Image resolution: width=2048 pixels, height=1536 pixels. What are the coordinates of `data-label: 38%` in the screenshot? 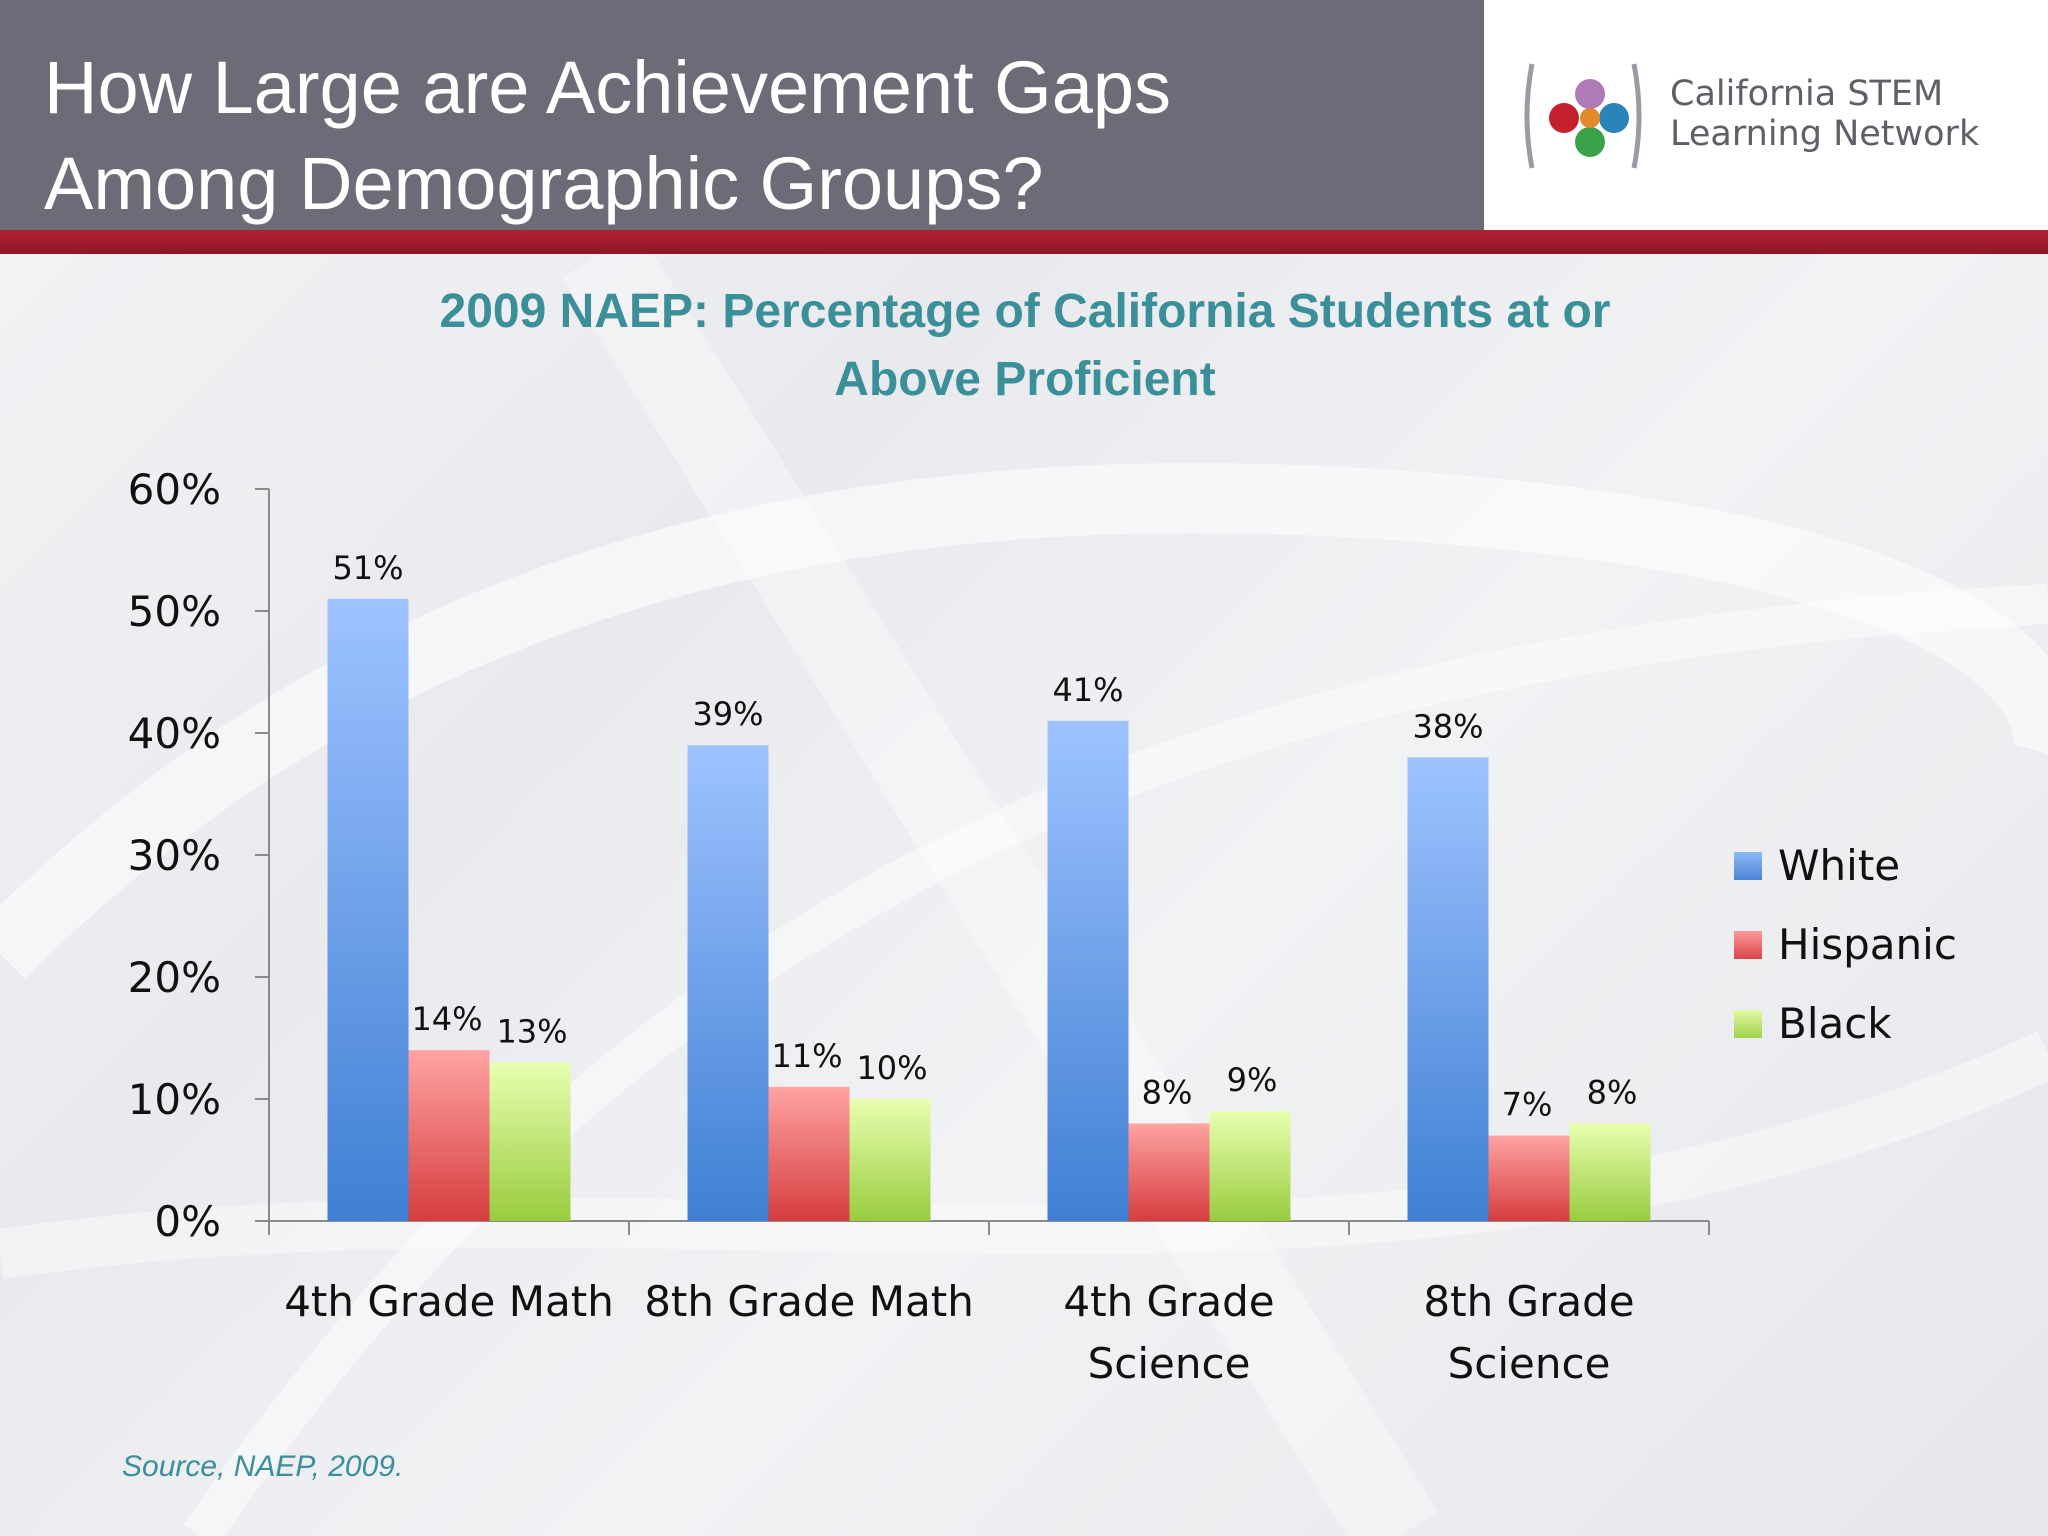 It's located at (1447, 726).